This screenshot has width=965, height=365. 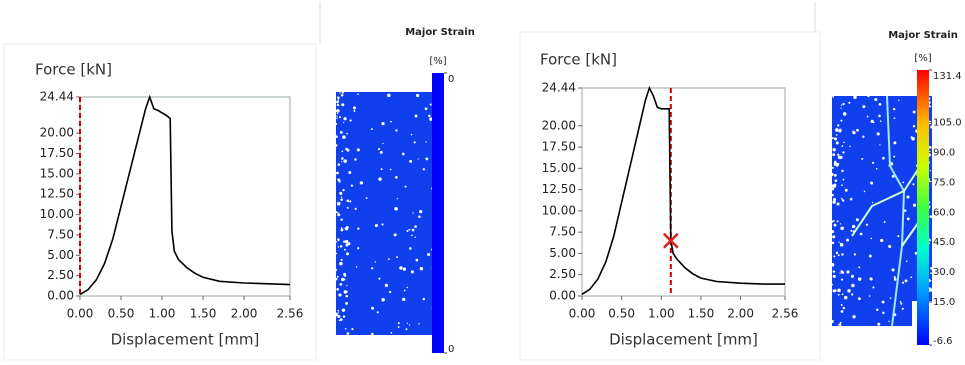 I want to click on colorbar-tick-label: 75.0, so click(x=944, y=182).